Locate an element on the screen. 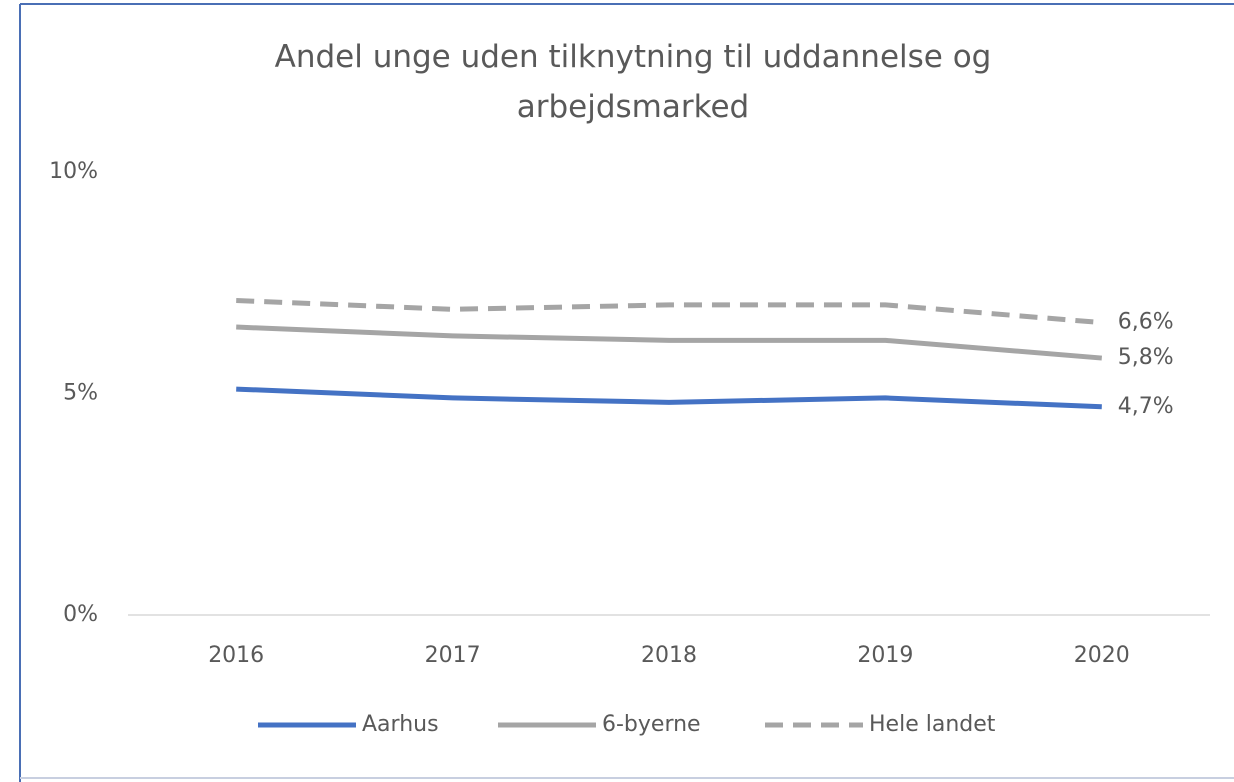 The height and width of the screenshot is (782, 1234). x-tick-label: 2020 is located at coordinates (1102, 655).